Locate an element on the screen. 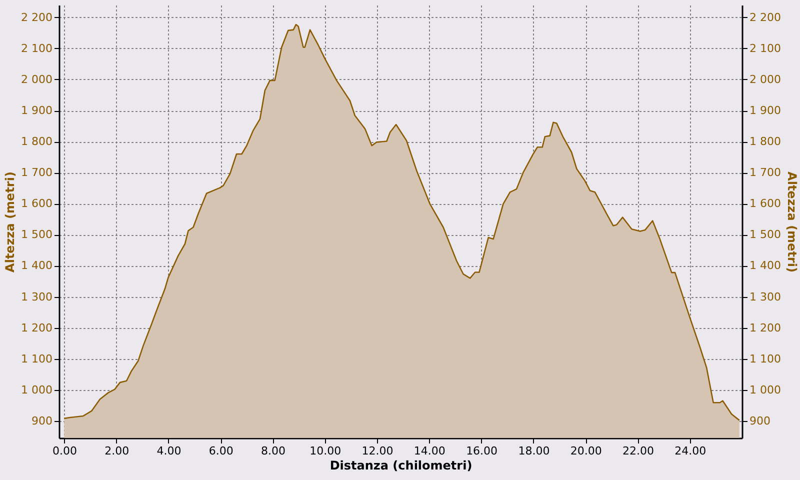  y-tick-label: 2 100 is located at coordinates (36, 48).